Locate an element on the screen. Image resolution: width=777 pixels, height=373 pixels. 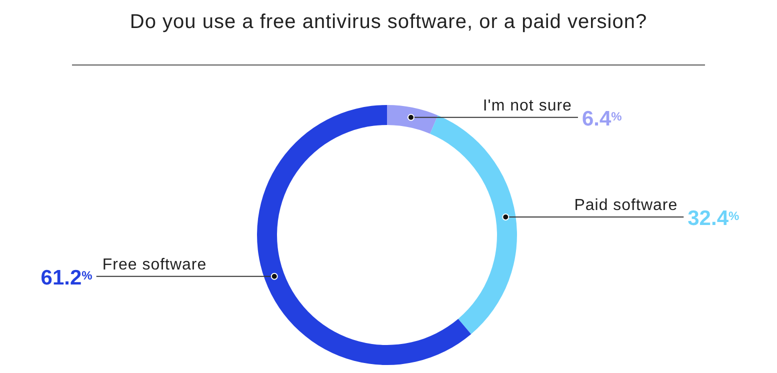
data-label: 61.2$^{%}$ is located at coordinates (66, 278).